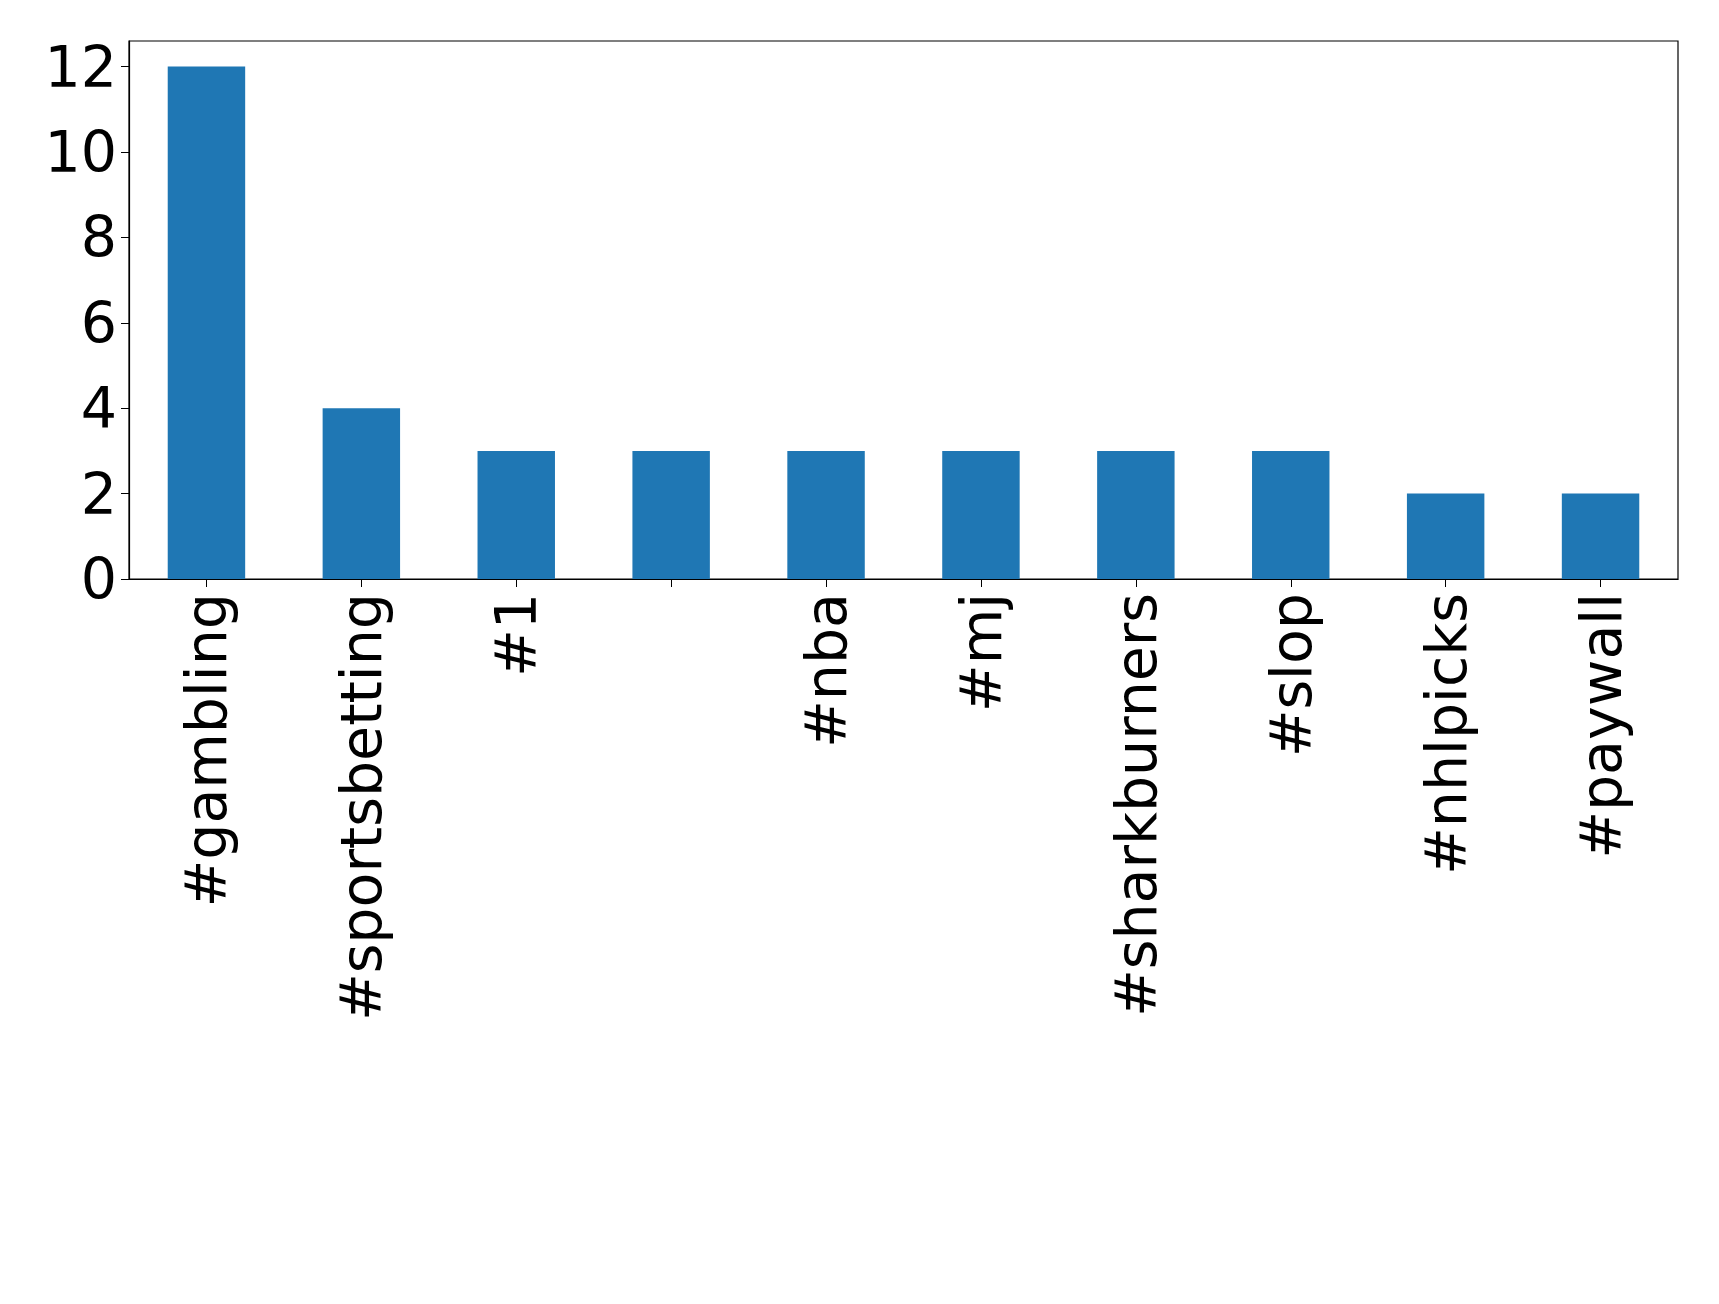 Image resolution: width=1719 pixels, height=1304 pixels. I want to click on y-tick-label: 6, so click(98, 322).